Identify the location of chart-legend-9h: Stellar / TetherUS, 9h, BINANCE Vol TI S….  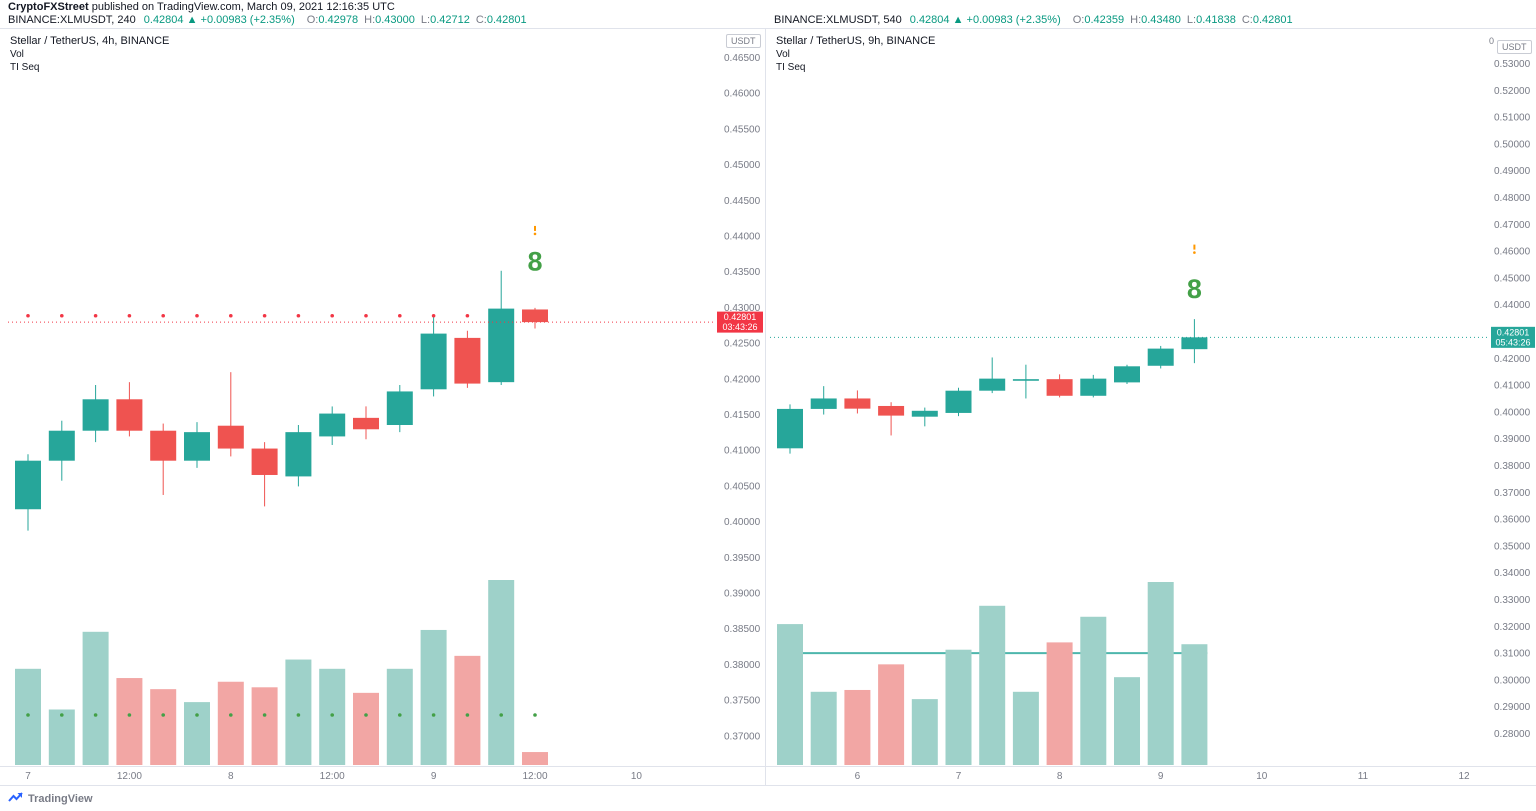
(855, 54).